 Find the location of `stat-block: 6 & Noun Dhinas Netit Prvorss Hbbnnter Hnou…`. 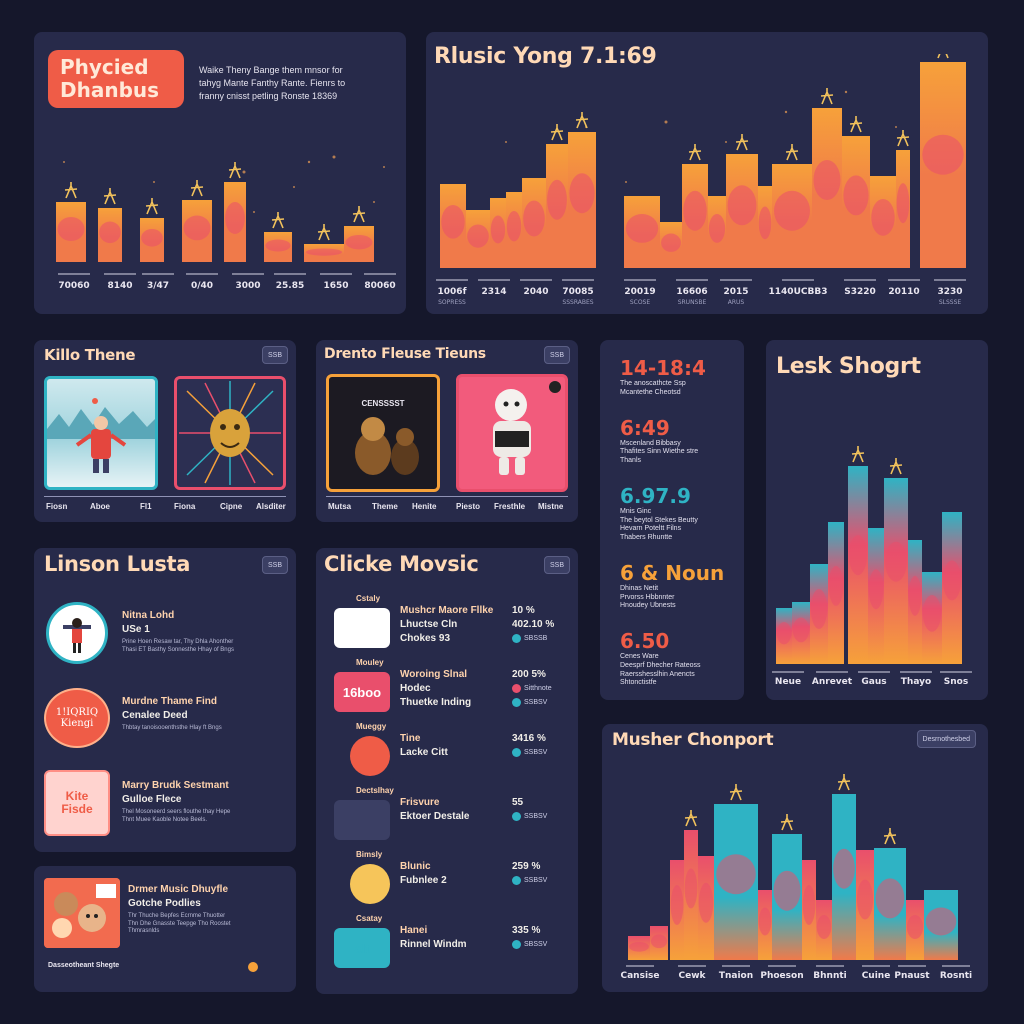

stat-block: 6 & Noun Dhinas Netit Prvorss Hbbnnter Hnou… is located at coordinates (679, 586).